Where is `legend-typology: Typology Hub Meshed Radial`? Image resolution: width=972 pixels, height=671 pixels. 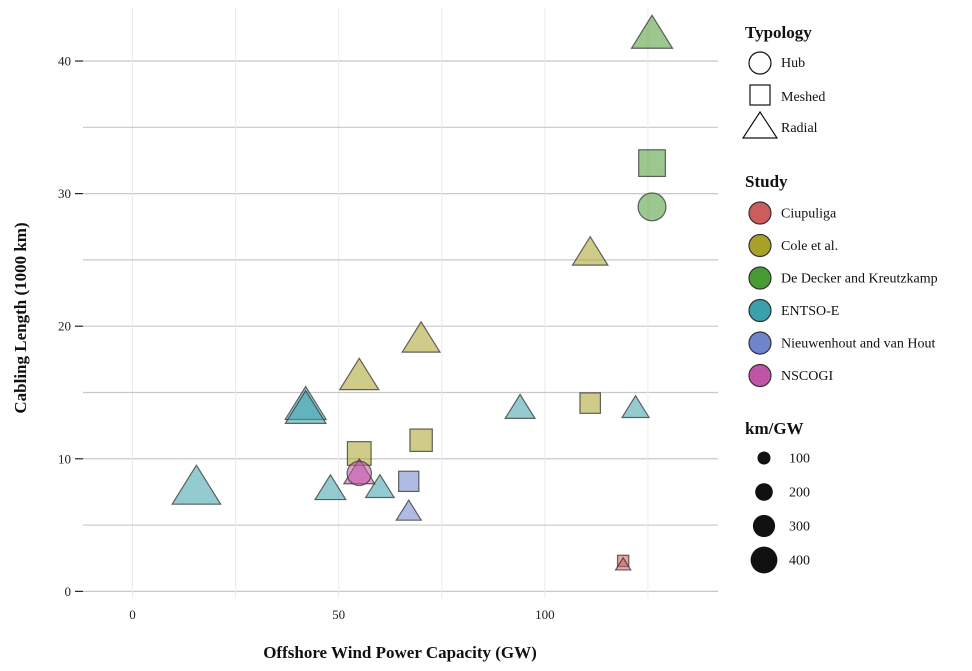 legend-typology: Typology Hub Meshed Radial is located at coordinates (783, 81).